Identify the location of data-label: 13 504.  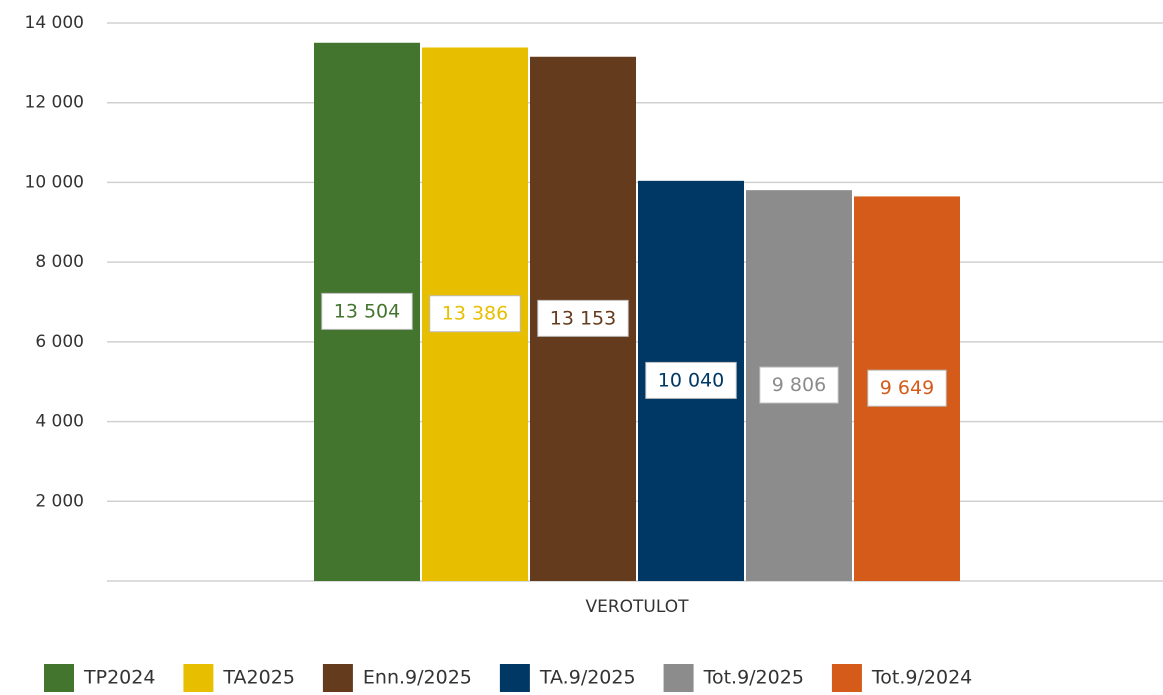
(367, 311).